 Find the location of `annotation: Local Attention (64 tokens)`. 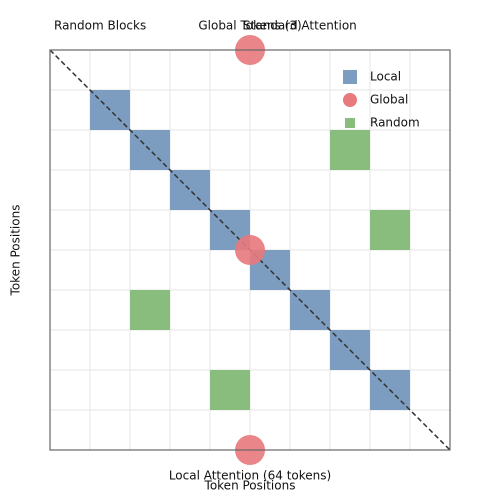

annotation: Local Attention (64 tokens) is located at coordinates (250, 476).